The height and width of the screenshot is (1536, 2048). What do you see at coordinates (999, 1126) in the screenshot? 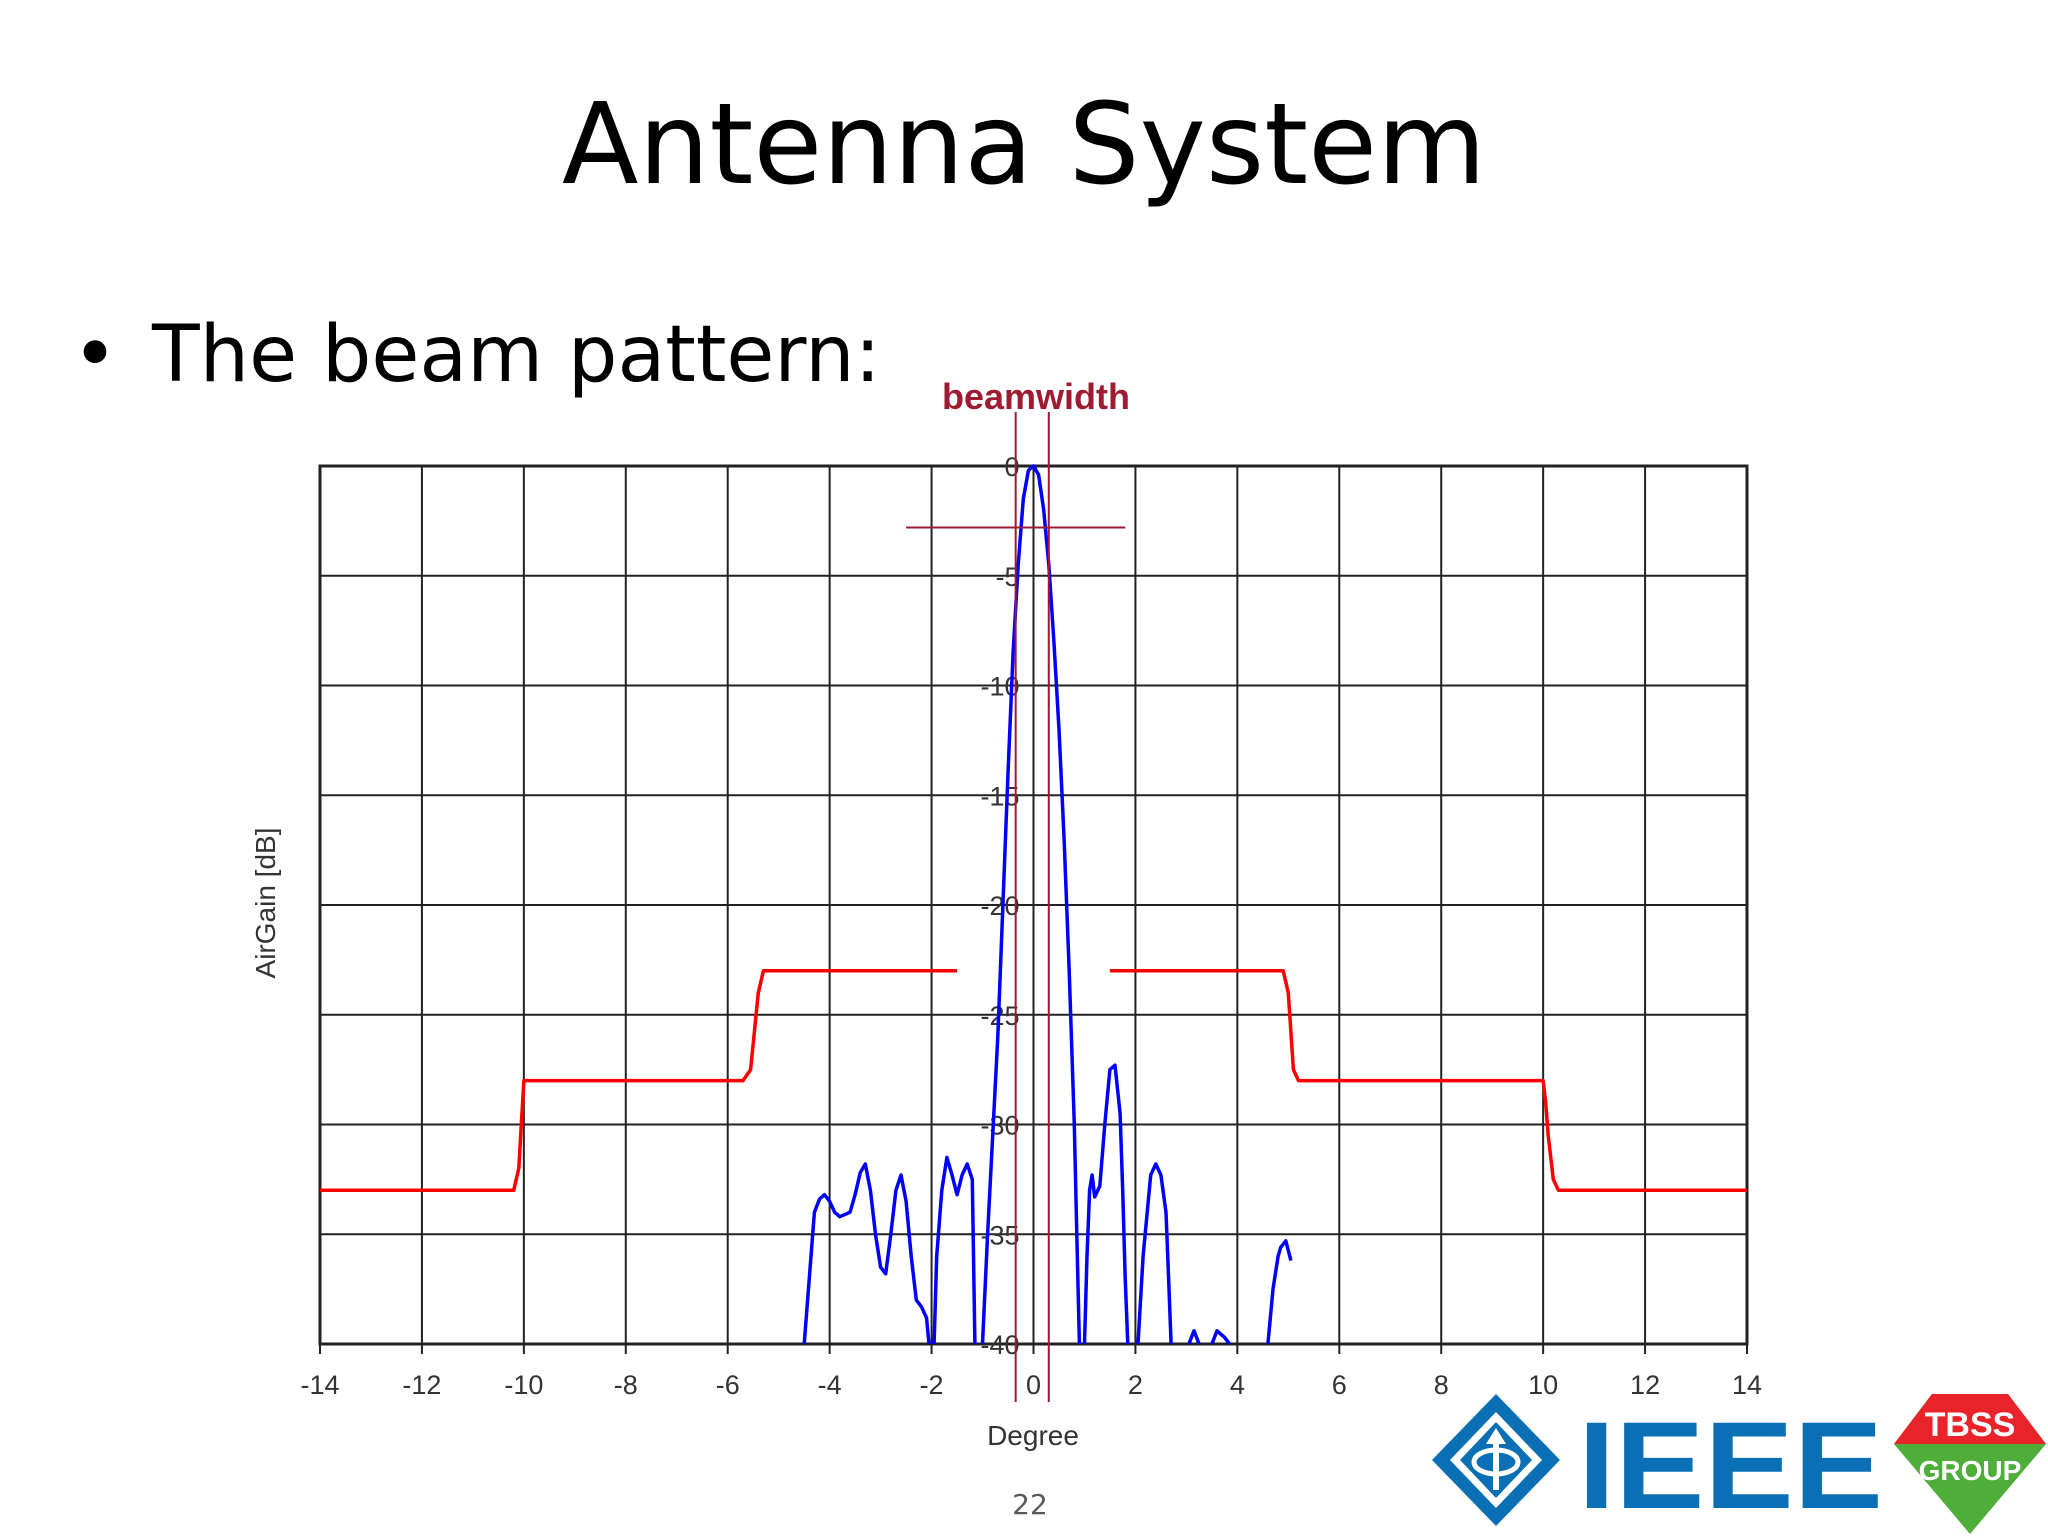
I see `y-tick-label: -30` at bounding box center [999, 1126].